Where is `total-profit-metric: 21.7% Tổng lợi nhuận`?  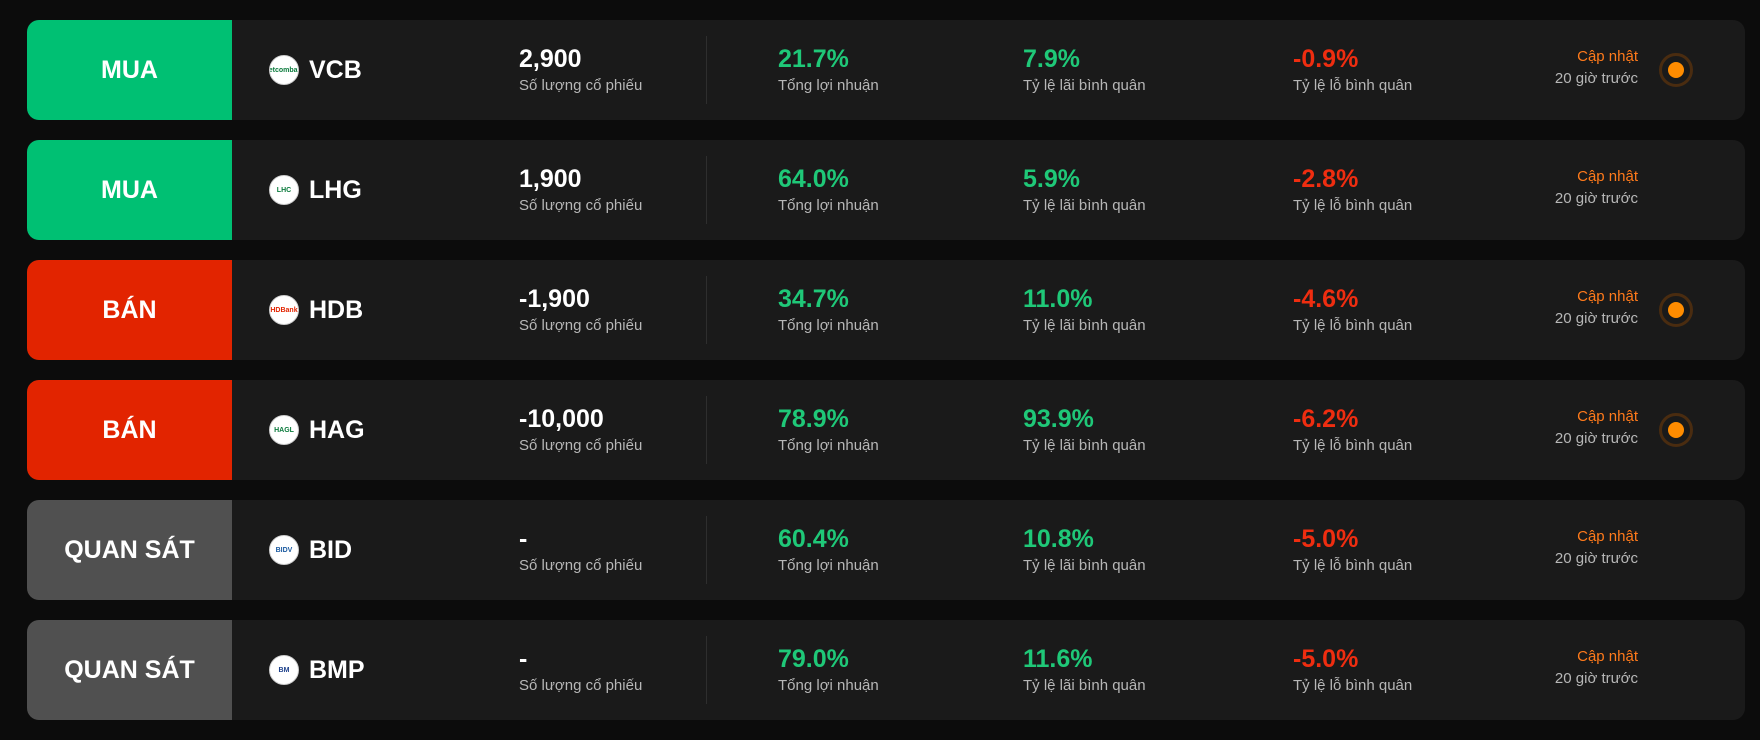
total-profit-metric: 21.7% Tổng lợi nhuận is located at coordinates (828, 69).